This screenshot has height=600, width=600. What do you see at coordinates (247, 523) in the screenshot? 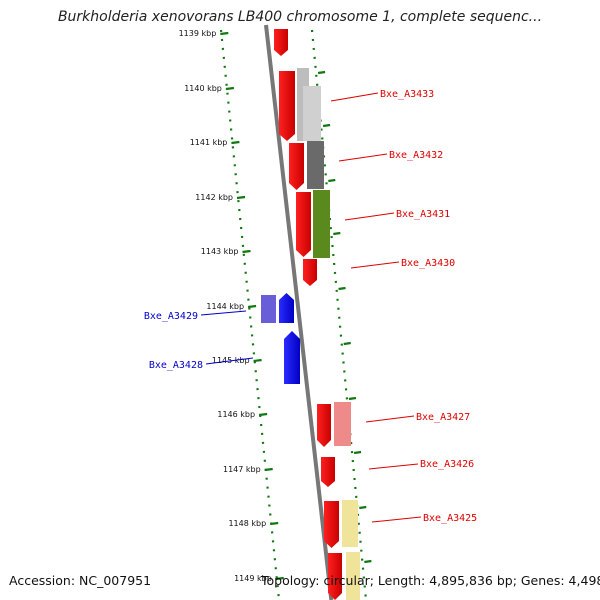
I see `position-tick-label: 1148 kbp` at bounding box center [247, 523].